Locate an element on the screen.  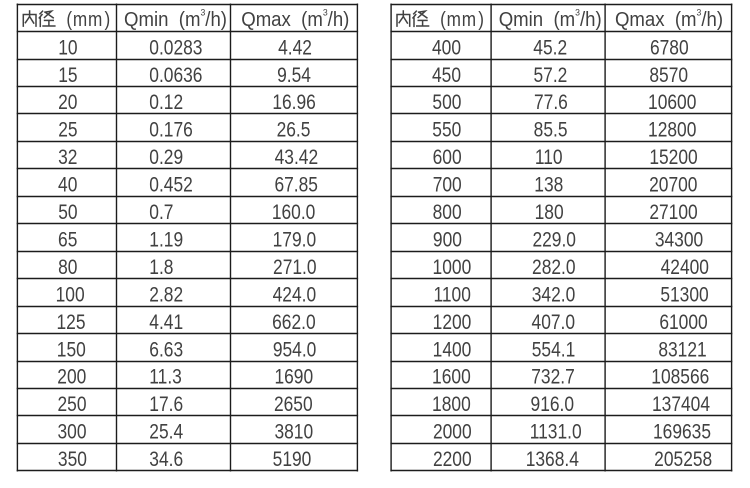
svg-text: 0.452 is located at coordinates (171, 185).